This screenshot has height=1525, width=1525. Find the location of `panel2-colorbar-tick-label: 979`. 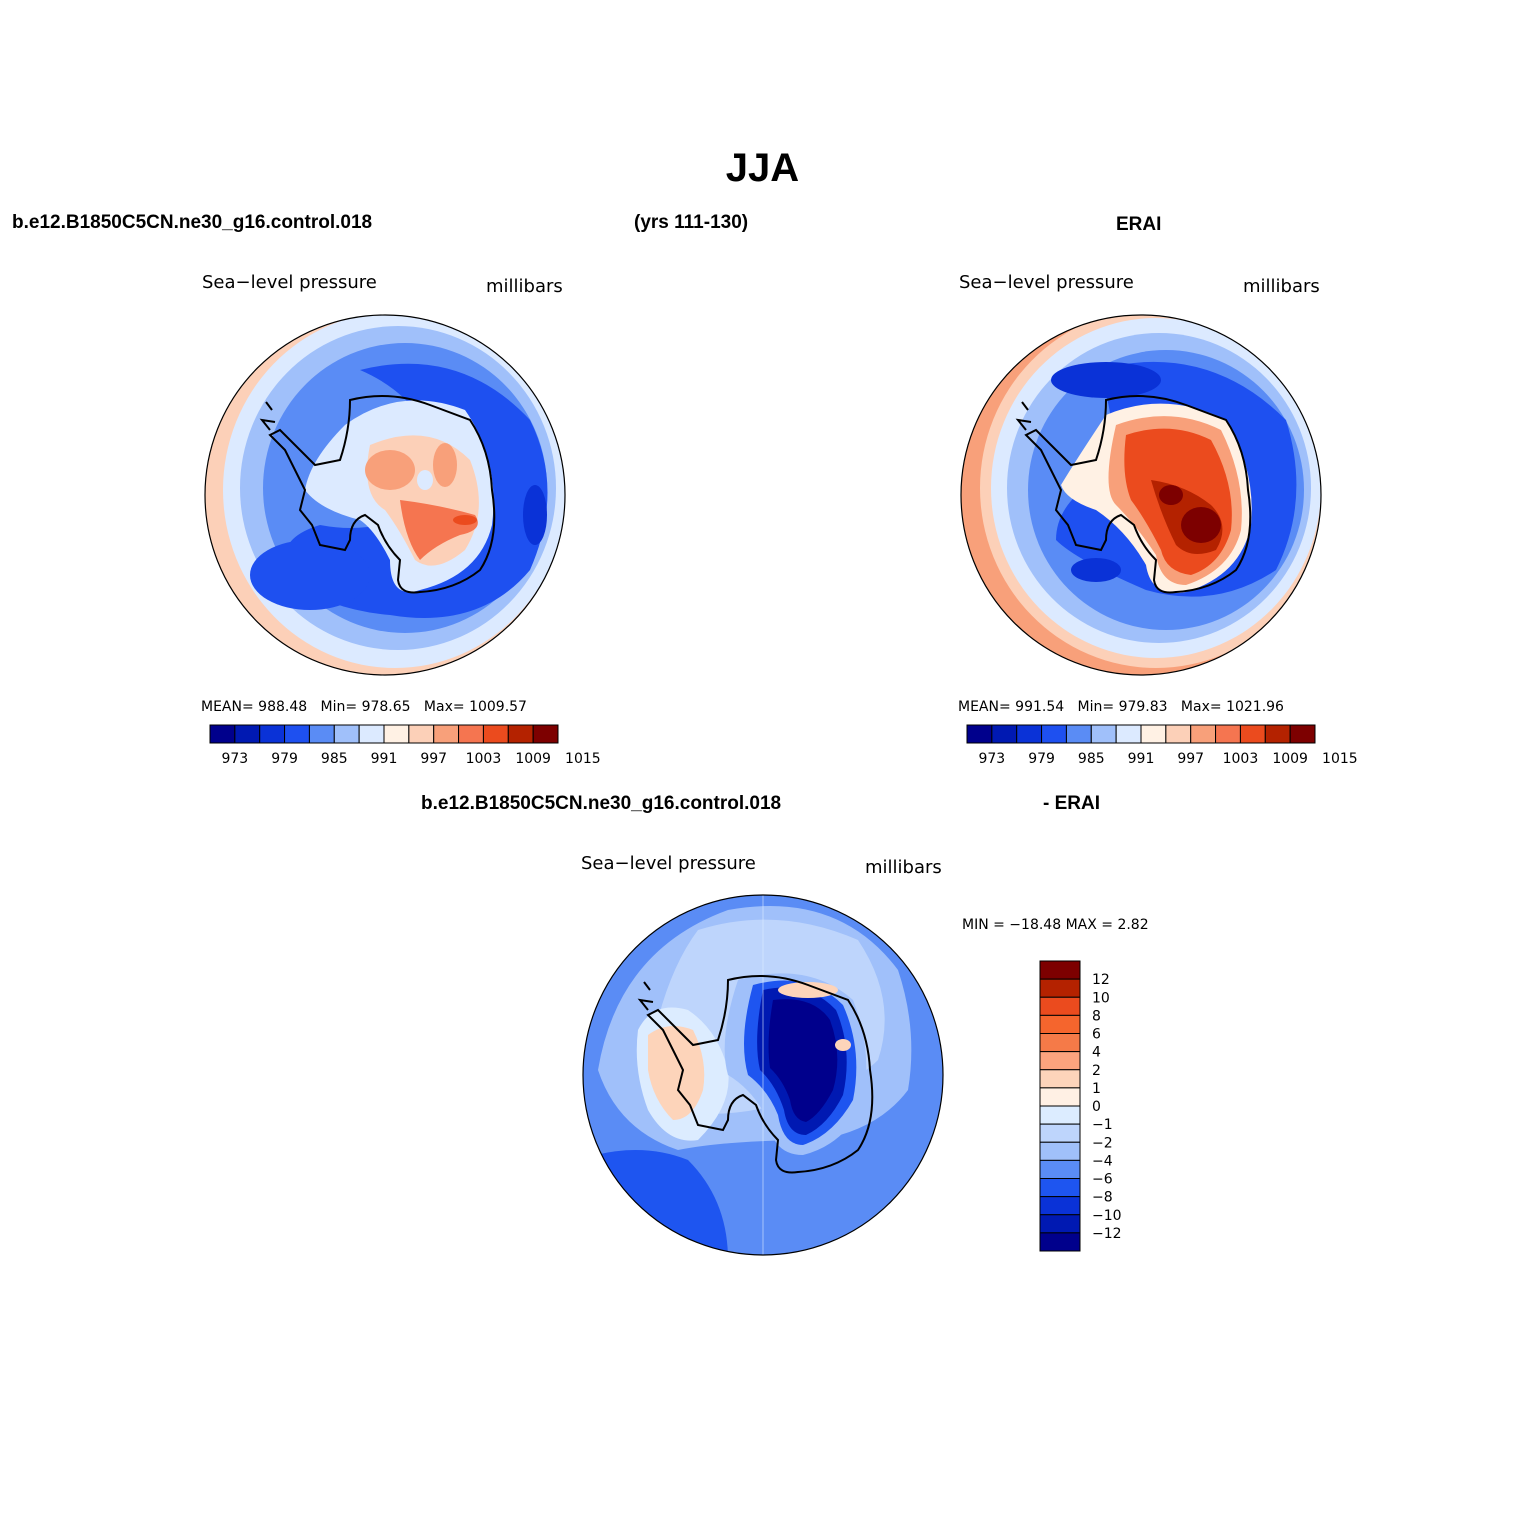

panel2-colorbar-tick-label: 979 is located at coordinates (1041, 759).